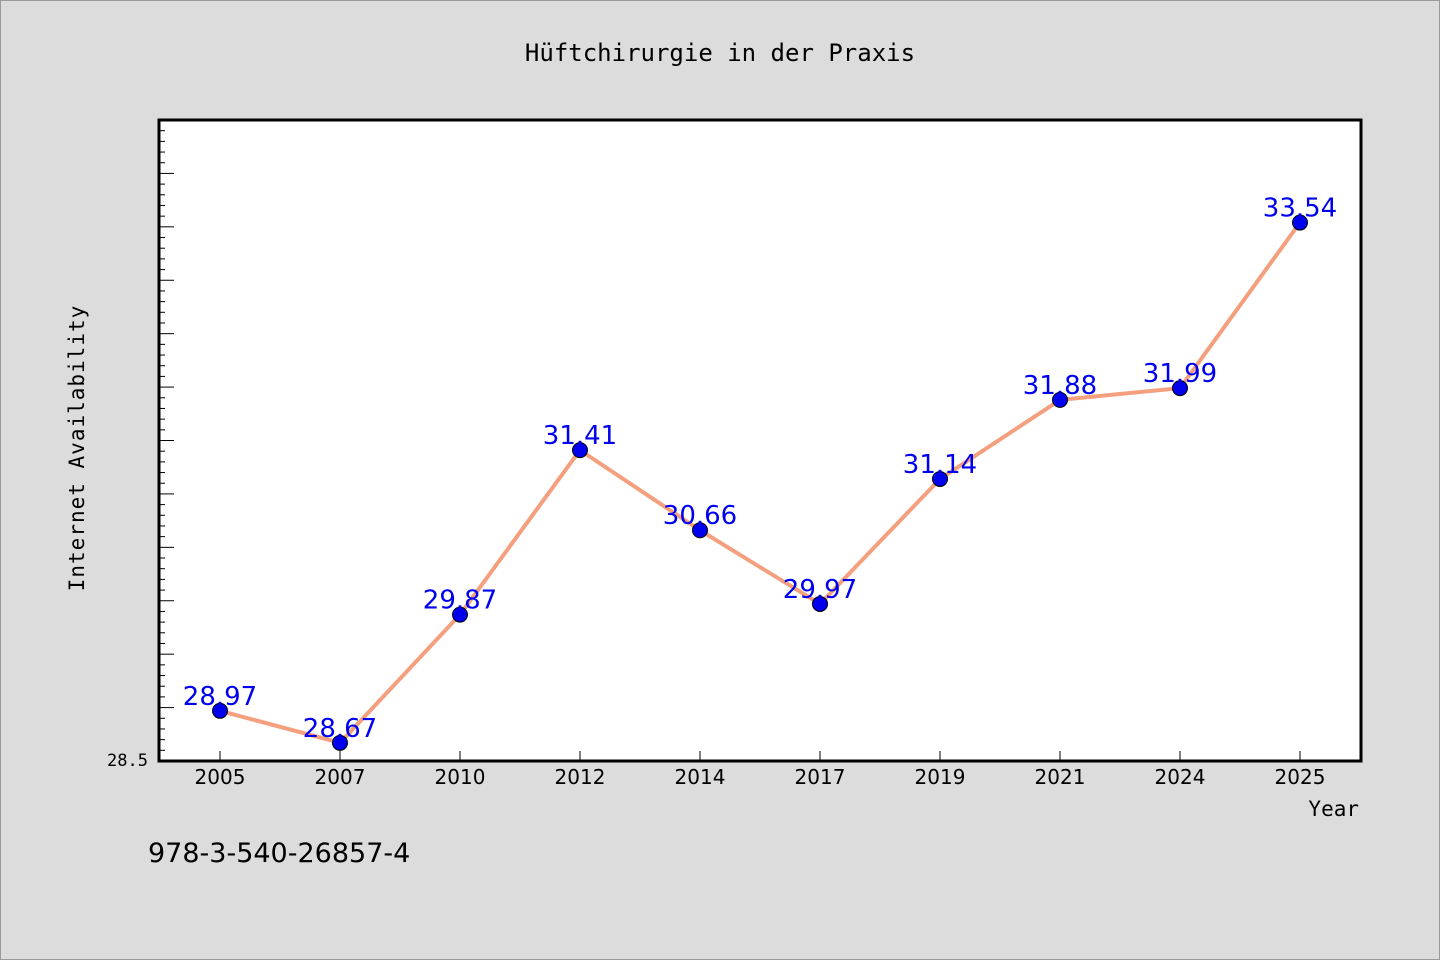  I want to click on x-tick-label: 2007, so click(340, 777).